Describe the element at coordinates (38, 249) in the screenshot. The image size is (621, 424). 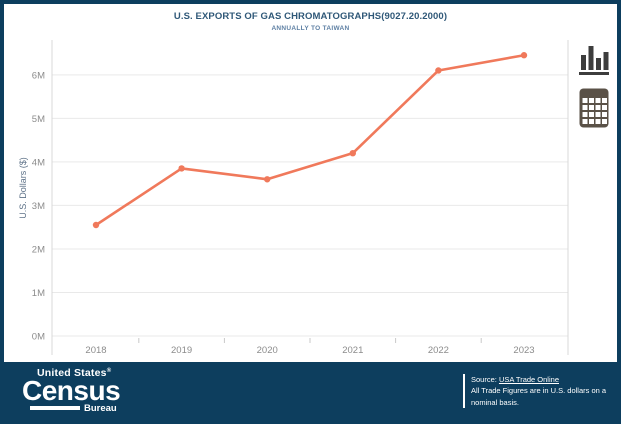
I see `y-tick-label: 2M` at that location.